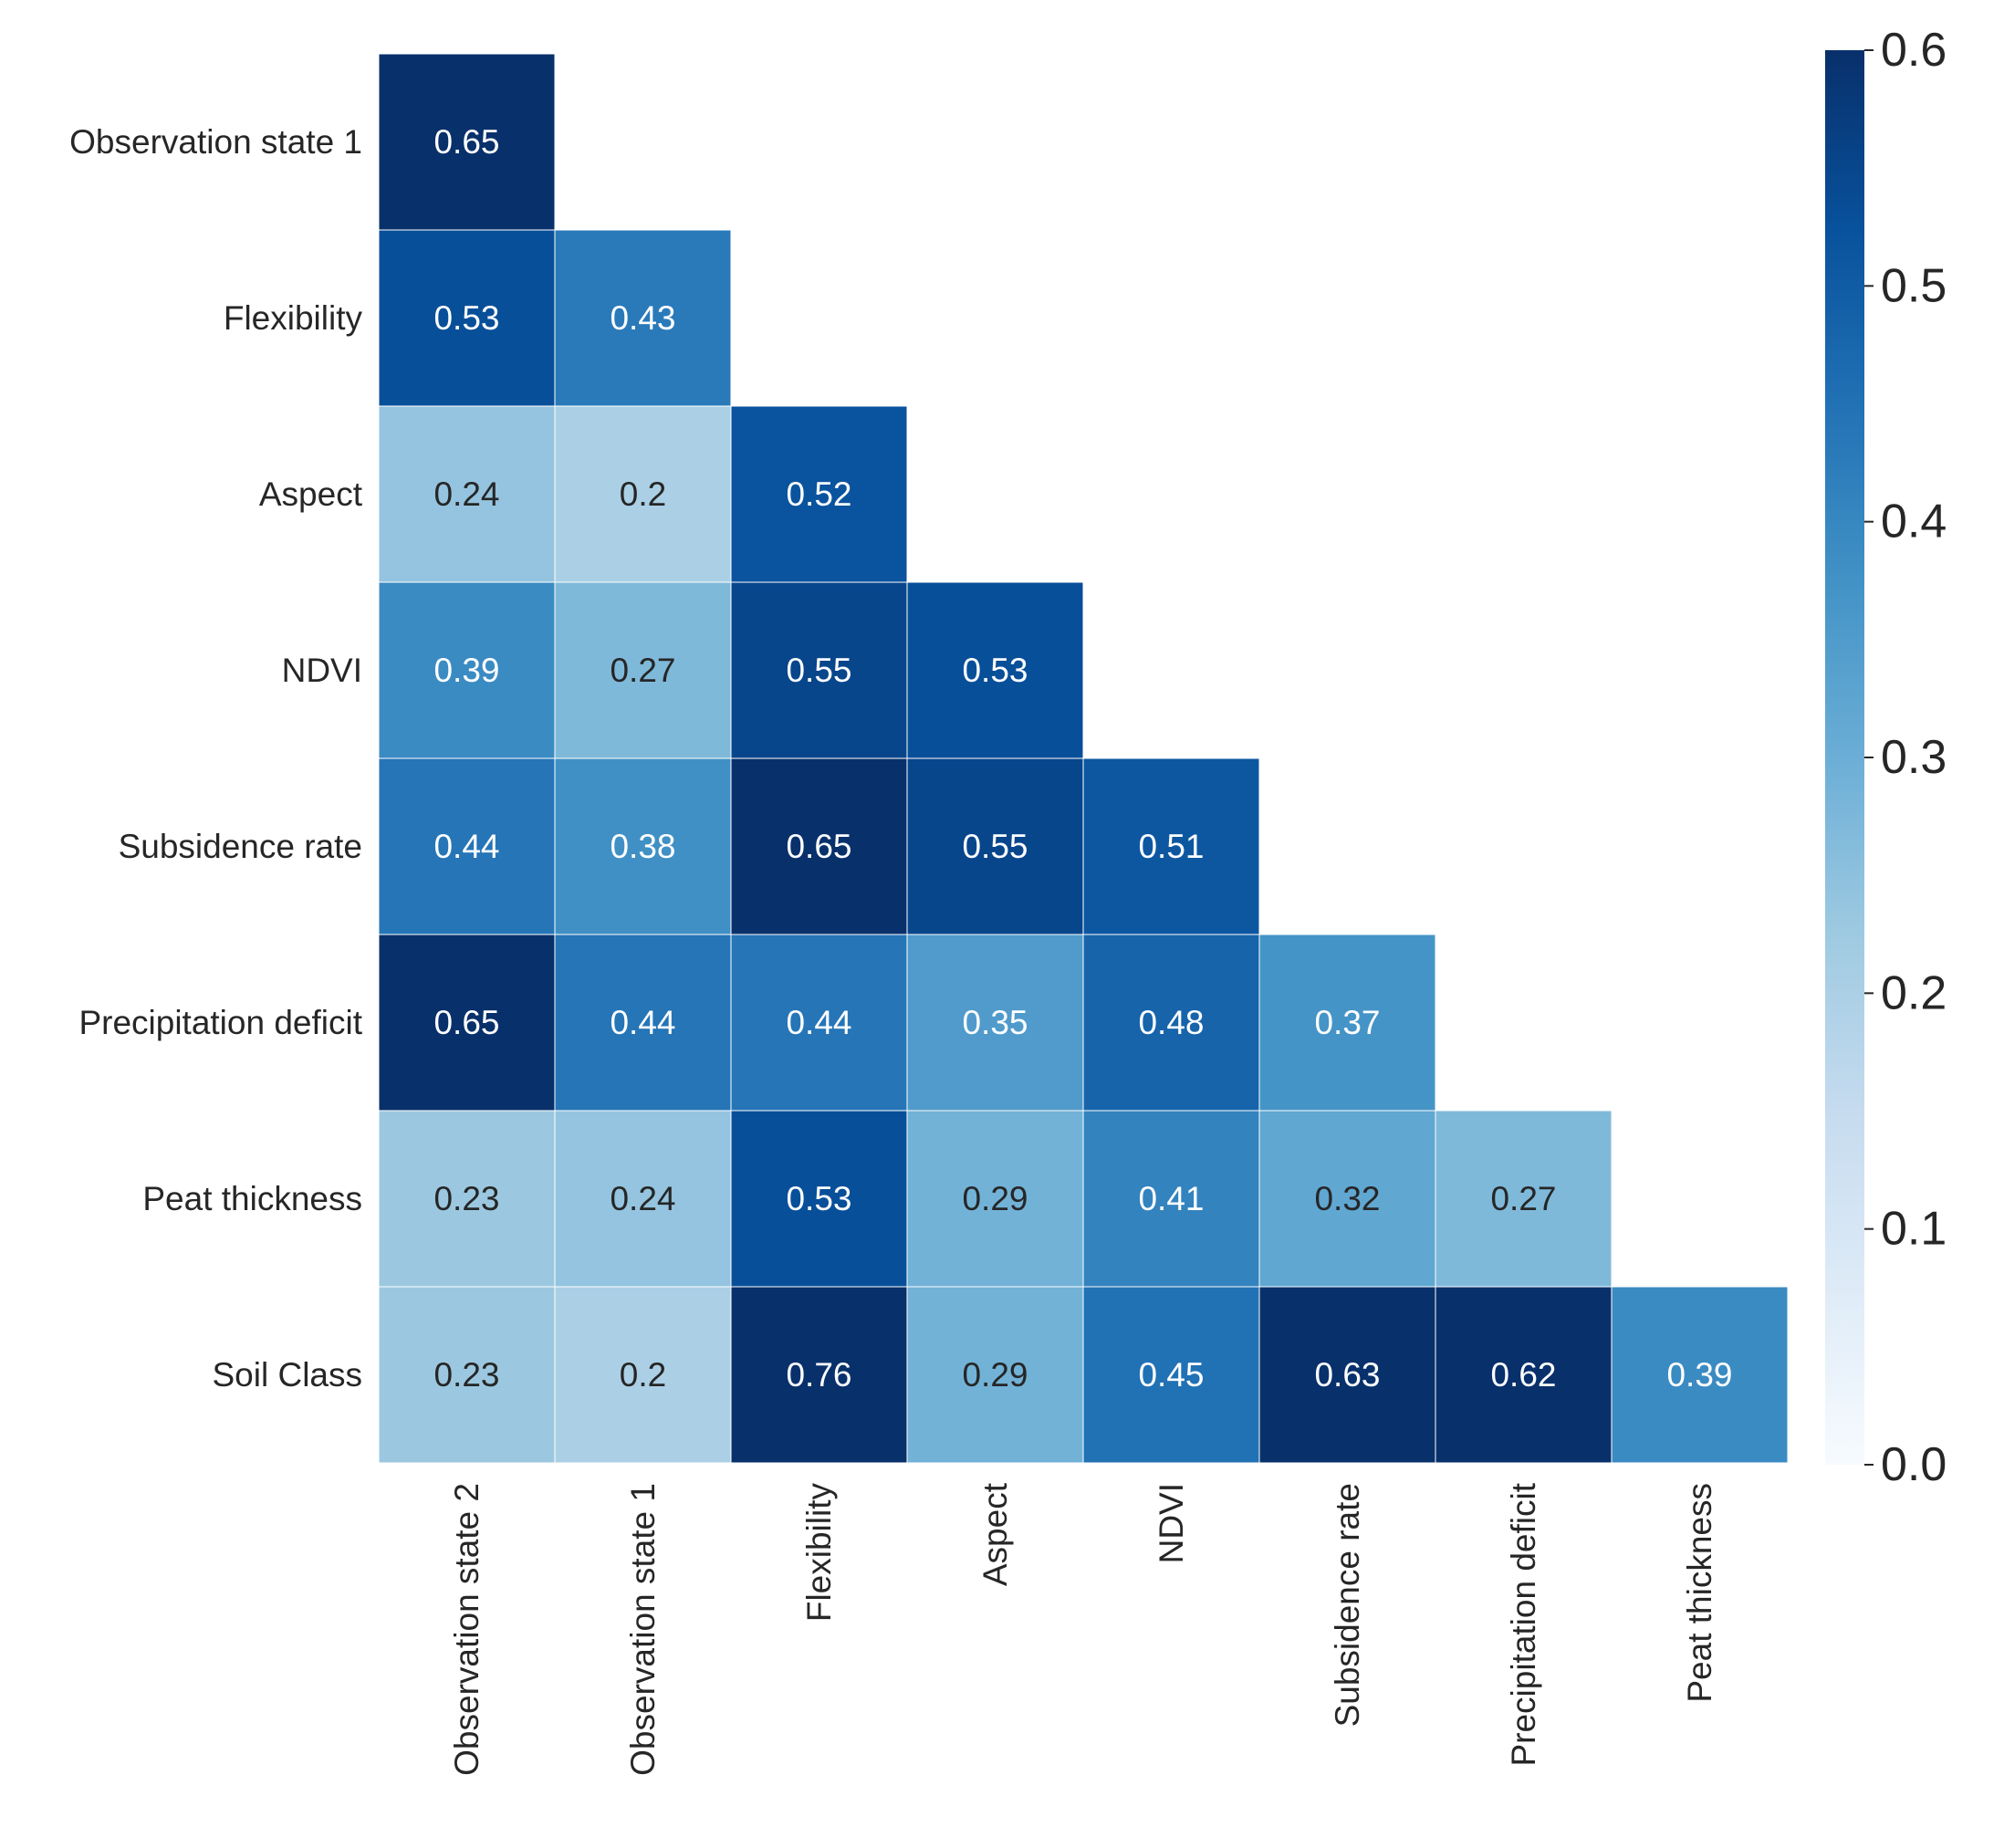 The image size is (2004, 1848). Describe the element at coordinates (995, 1534) in the screenshot. I see `x-tick-label: Aspect` at that location.